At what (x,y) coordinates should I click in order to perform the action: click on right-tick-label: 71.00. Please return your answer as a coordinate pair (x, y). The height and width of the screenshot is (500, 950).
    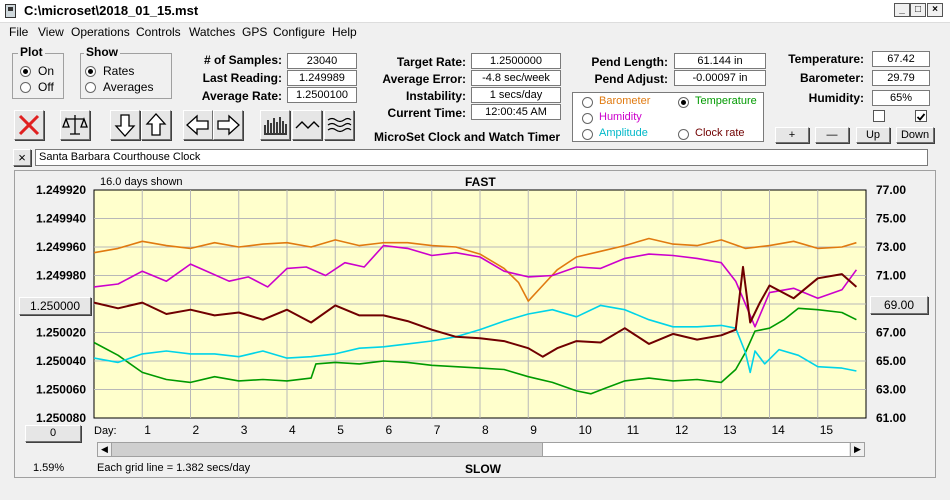
    Looking at the image, I should click on (891, 276).